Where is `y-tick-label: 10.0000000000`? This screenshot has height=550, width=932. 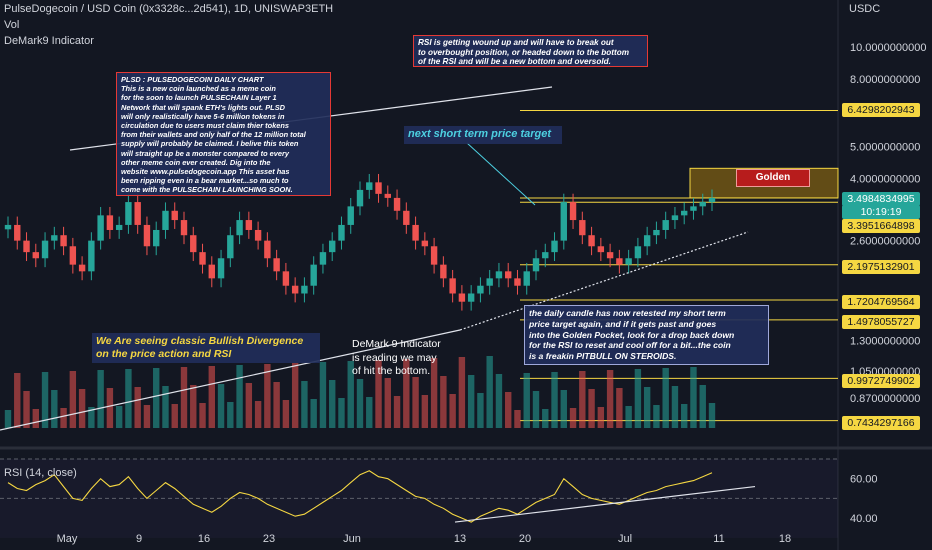
y-tick-label: 10.0000000000 is located at coordinates (888, 48).